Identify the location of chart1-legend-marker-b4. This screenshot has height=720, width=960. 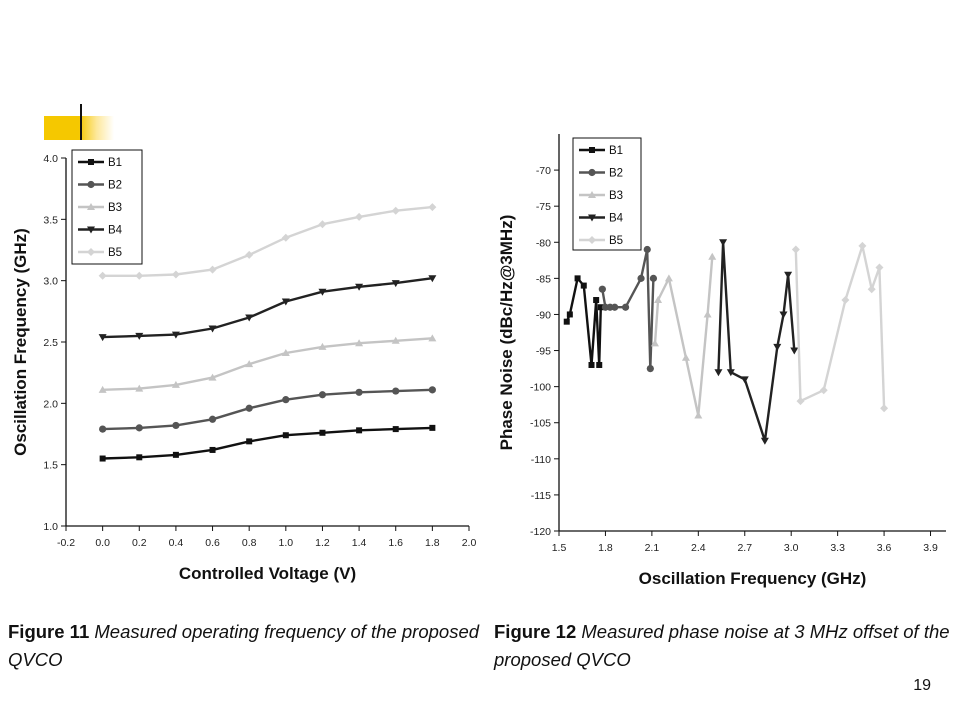
(91, 230).